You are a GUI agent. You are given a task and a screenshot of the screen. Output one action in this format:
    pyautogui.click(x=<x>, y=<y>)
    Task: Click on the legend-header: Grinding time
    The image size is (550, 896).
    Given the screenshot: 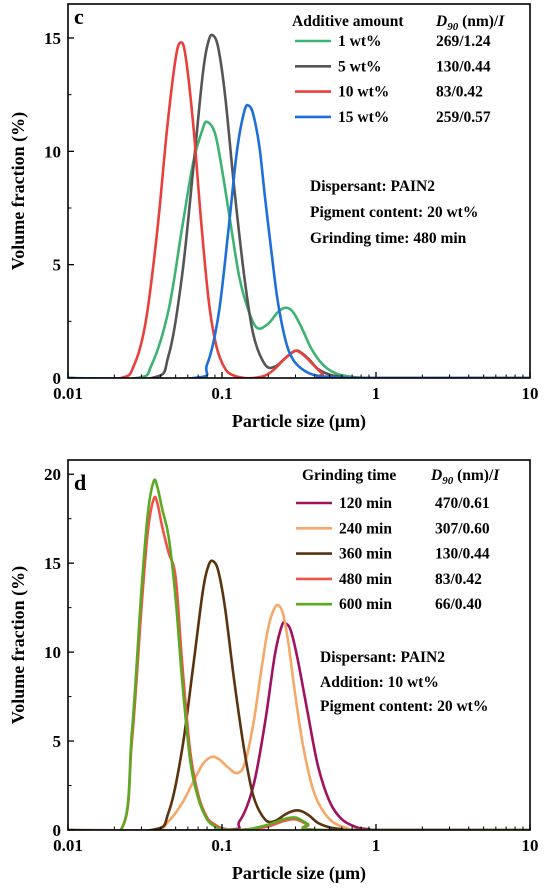 What is the action you would take?
    pyautogui.click(x=349, y=475)
    